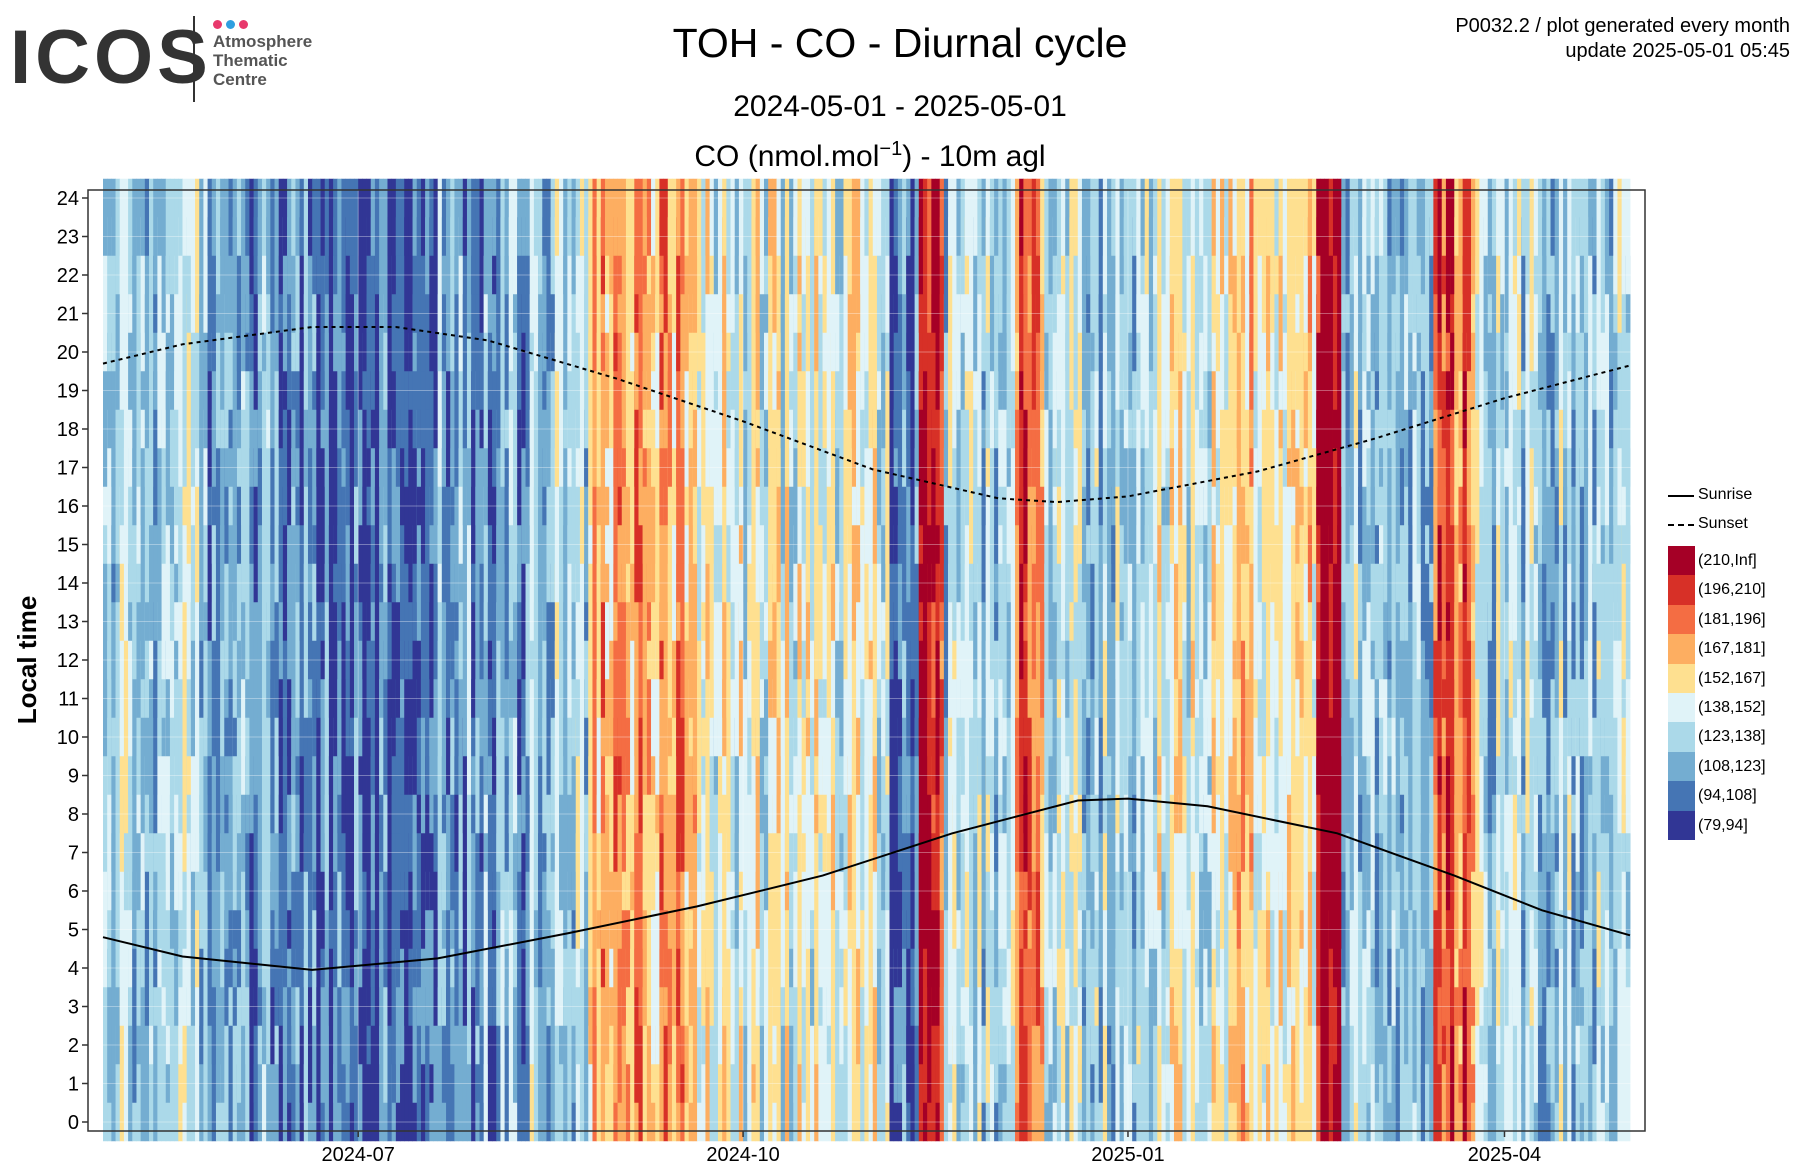 Image resolution: width=1800 pixels, height=1170 pixels. What do you see at coordinates (68, 623) in the screenshot?
I see `y-tick-label: 13` at bounding box center [68, 623].